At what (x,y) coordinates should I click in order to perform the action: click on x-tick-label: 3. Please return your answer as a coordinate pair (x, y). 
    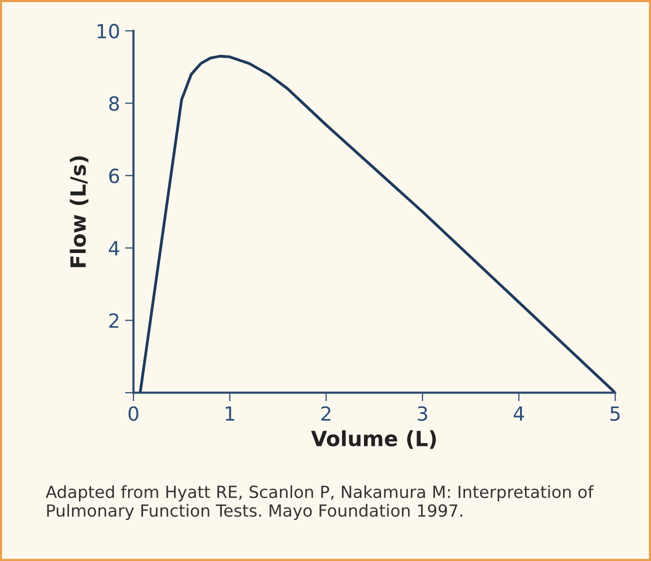
    Looking at the image, I should click on (423, 413).